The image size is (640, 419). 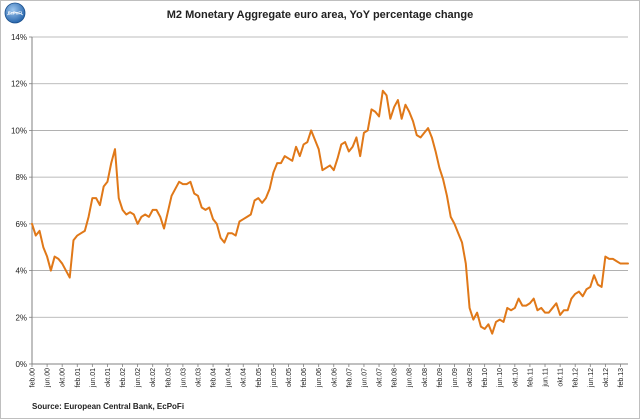 I want to click on x-tick-label: feb.11, so click(x=530, y=377).